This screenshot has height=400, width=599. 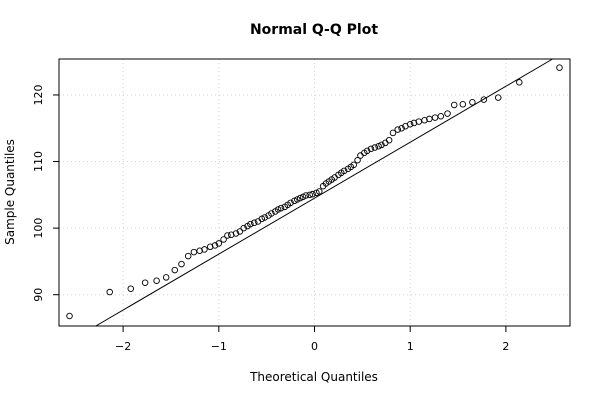 What do you see at coordinates (314, 30) in the screenshot?
I see `chart-title: Normal Q-Q Plot` at bounding box center [314, 30].